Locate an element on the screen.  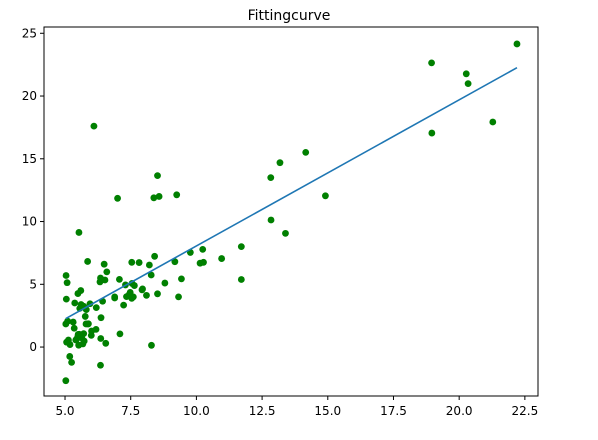
x-tick-label-4: 15.0 is located at coordinates (327, 411).